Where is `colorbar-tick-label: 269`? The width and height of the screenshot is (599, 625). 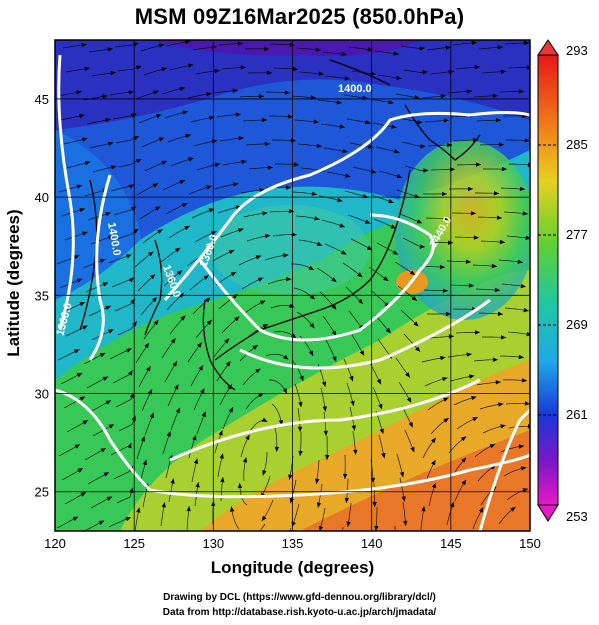
colorbar-tick-label: 269 is located at coordinates (577, 324).